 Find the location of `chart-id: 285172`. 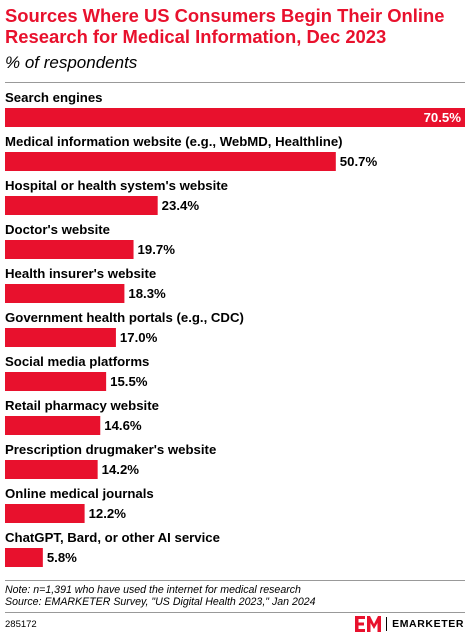

chart-id: 285172 is located at coordinates (21, 624).